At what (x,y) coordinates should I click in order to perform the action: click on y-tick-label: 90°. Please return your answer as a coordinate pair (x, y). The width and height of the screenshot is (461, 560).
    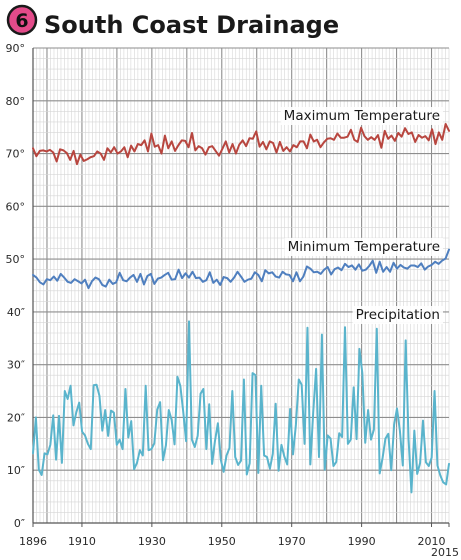
    Looking at the image, I should click on (16, 48).